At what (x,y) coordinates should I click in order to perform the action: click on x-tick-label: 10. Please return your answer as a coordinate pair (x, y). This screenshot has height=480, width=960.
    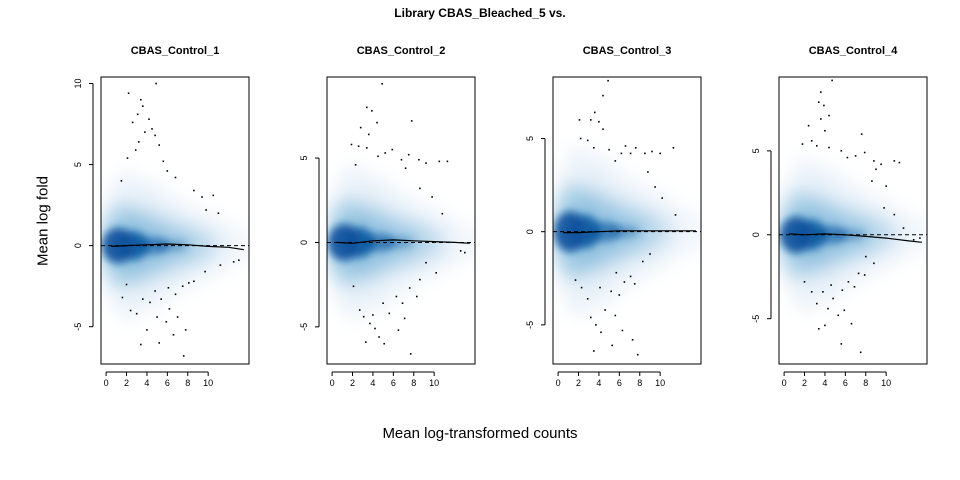
    Looking at the image, I should click on (208, 383).